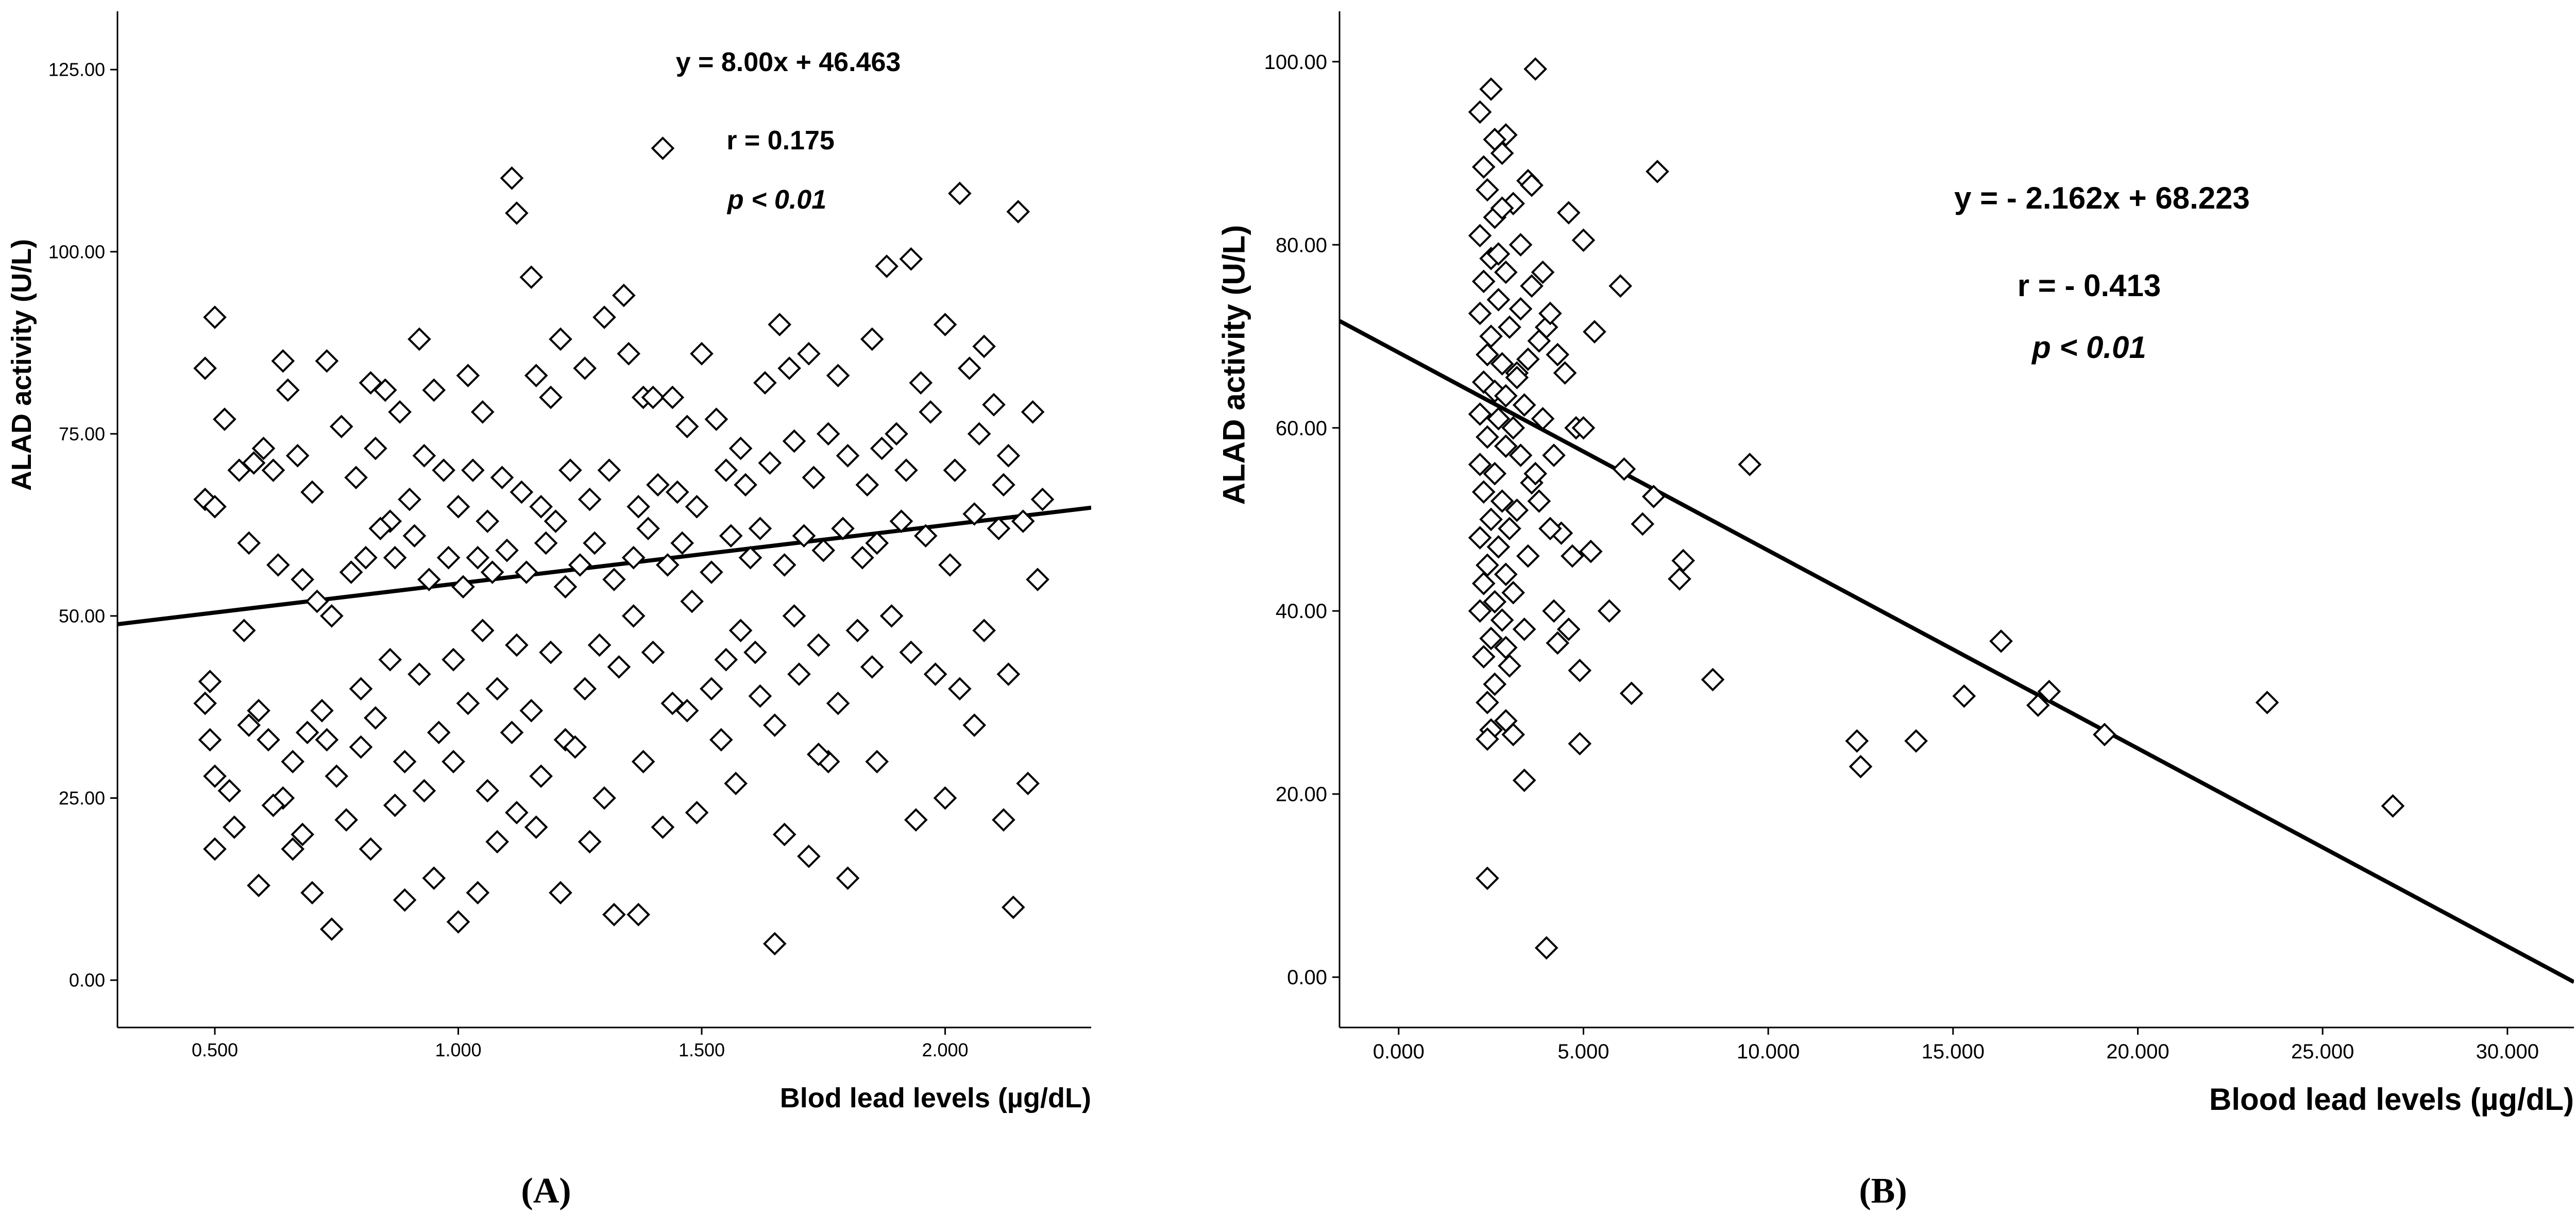 Image resolution: width=2576 pixels, height=1216 pixels. I want to click on annotation: r = 0.175, so click(780, 141).